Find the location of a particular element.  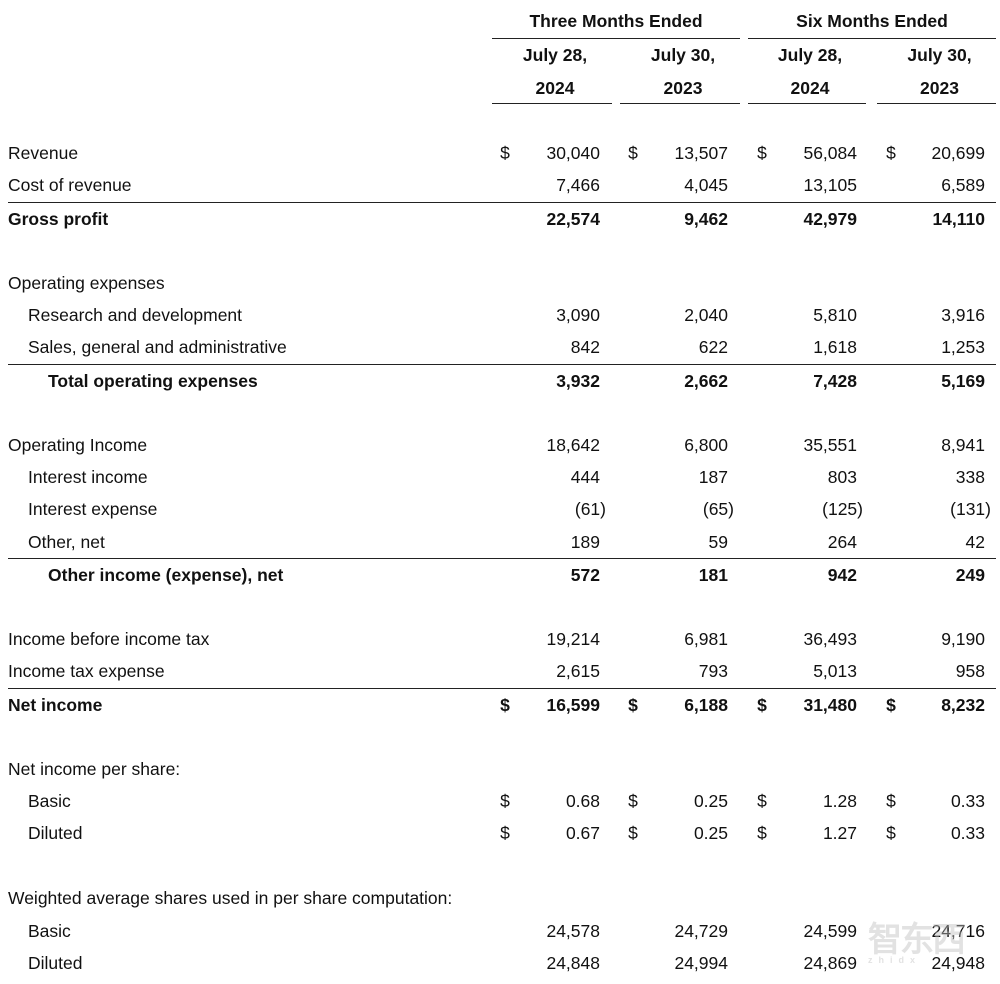

table-row: Net income per share: is located at coordinates (500, 769).